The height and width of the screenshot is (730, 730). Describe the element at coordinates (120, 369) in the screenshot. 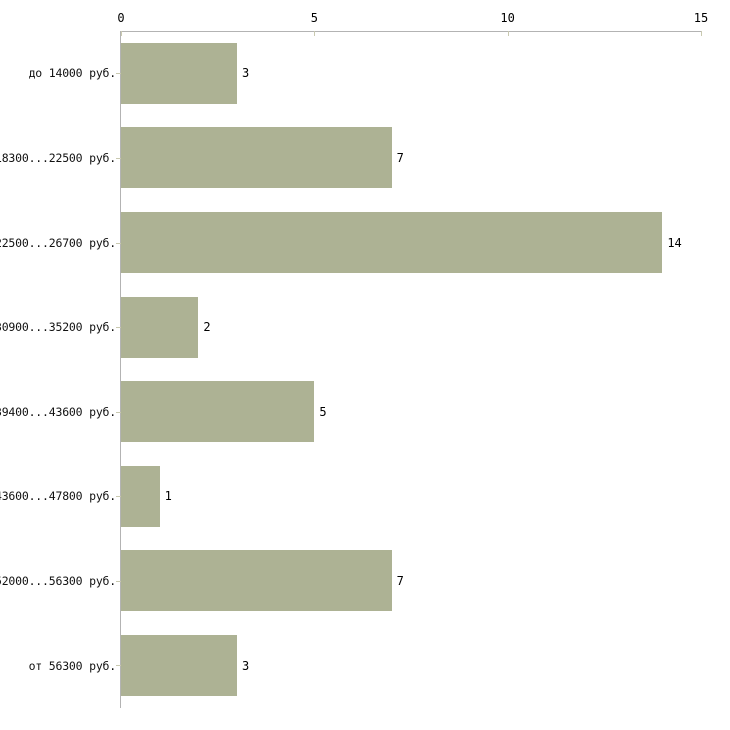

I see `y-axis-line` at that location.